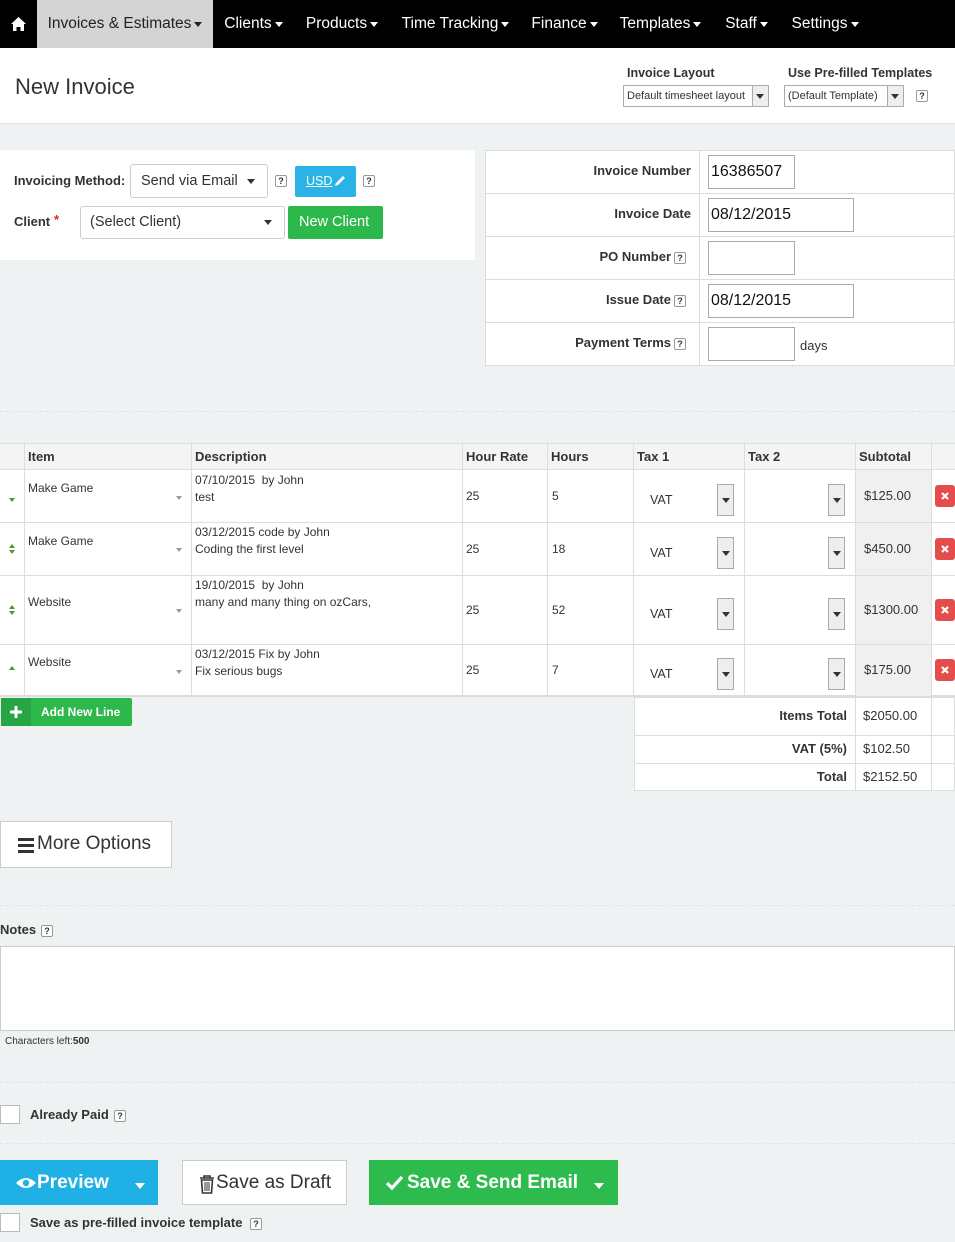 This screenshot has width=955, height=1242. I want to click on nav-item: Templates, so click(660, 24).